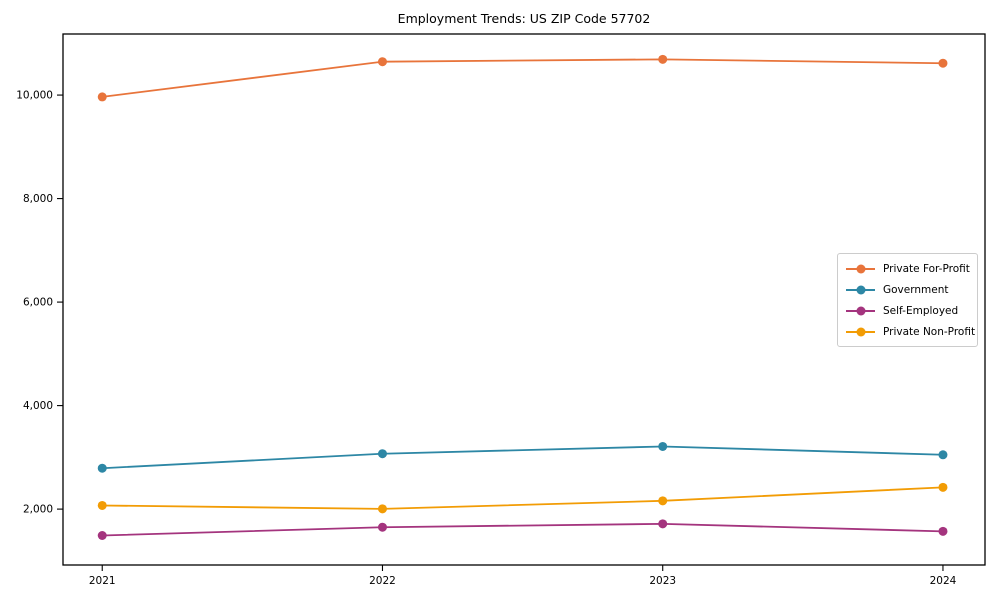 The image size is (1000, 600). Describe the element at coordinates (38, 199) in the screenshot. I see `y-tick-label: 8,000` at that location.